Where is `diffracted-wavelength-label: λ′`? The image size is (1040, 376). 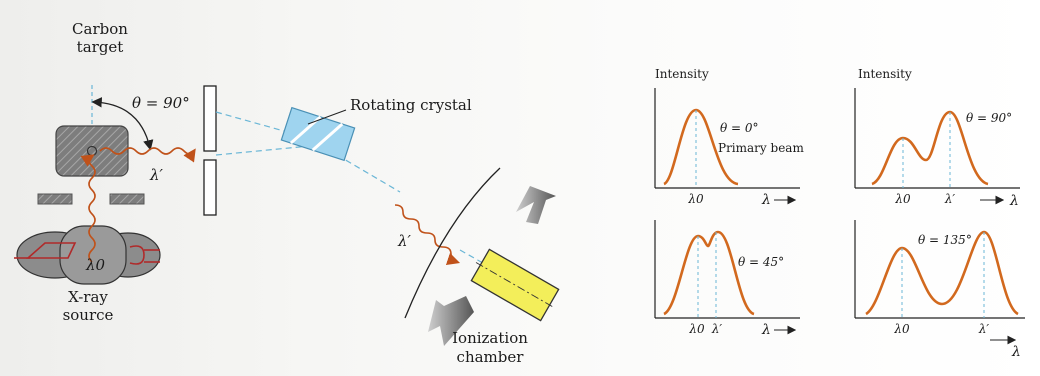 diffracted-wavelength-label: λ′ is located at coordinates (404, 241).